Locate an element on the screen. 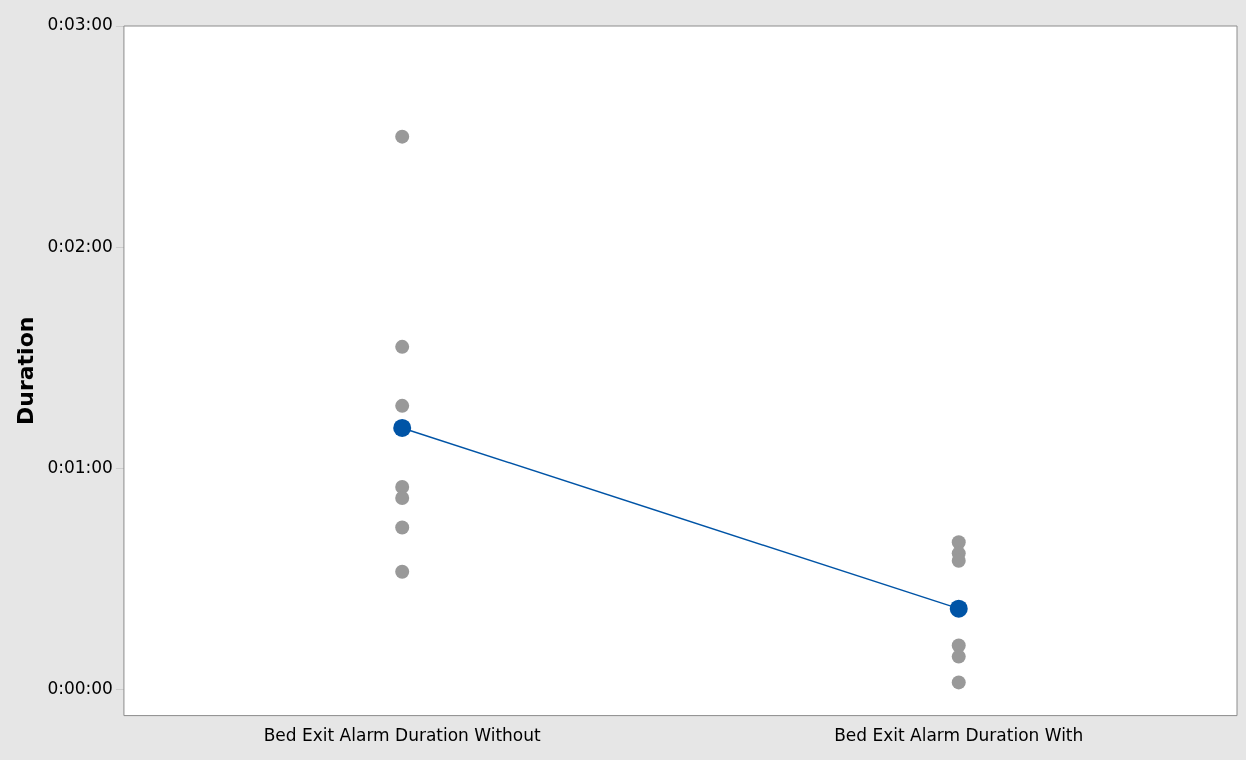 The width and height of the screenshot is (1246, 760). y-axis-title: Duration is located at coordinates (25, 371).